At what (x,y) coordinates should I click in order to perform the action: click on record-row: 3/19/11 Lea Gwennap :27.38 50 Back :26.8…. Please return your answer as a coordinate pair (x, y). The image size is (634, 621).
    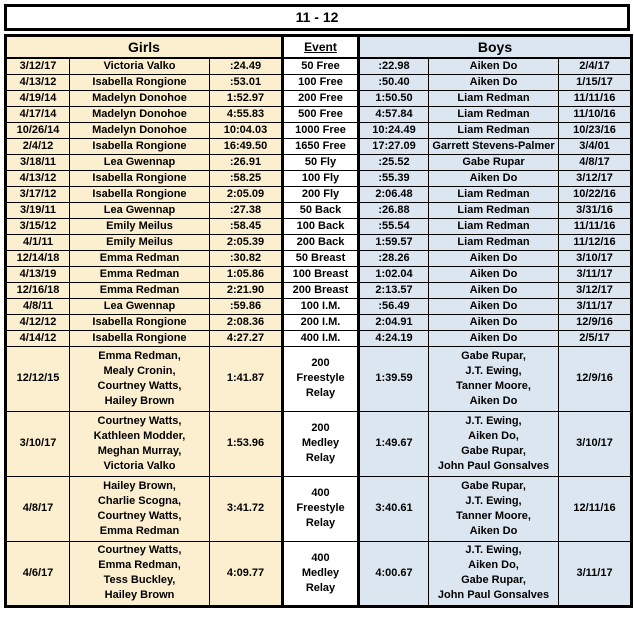
    Looking at the image, I should click on (319, 210).